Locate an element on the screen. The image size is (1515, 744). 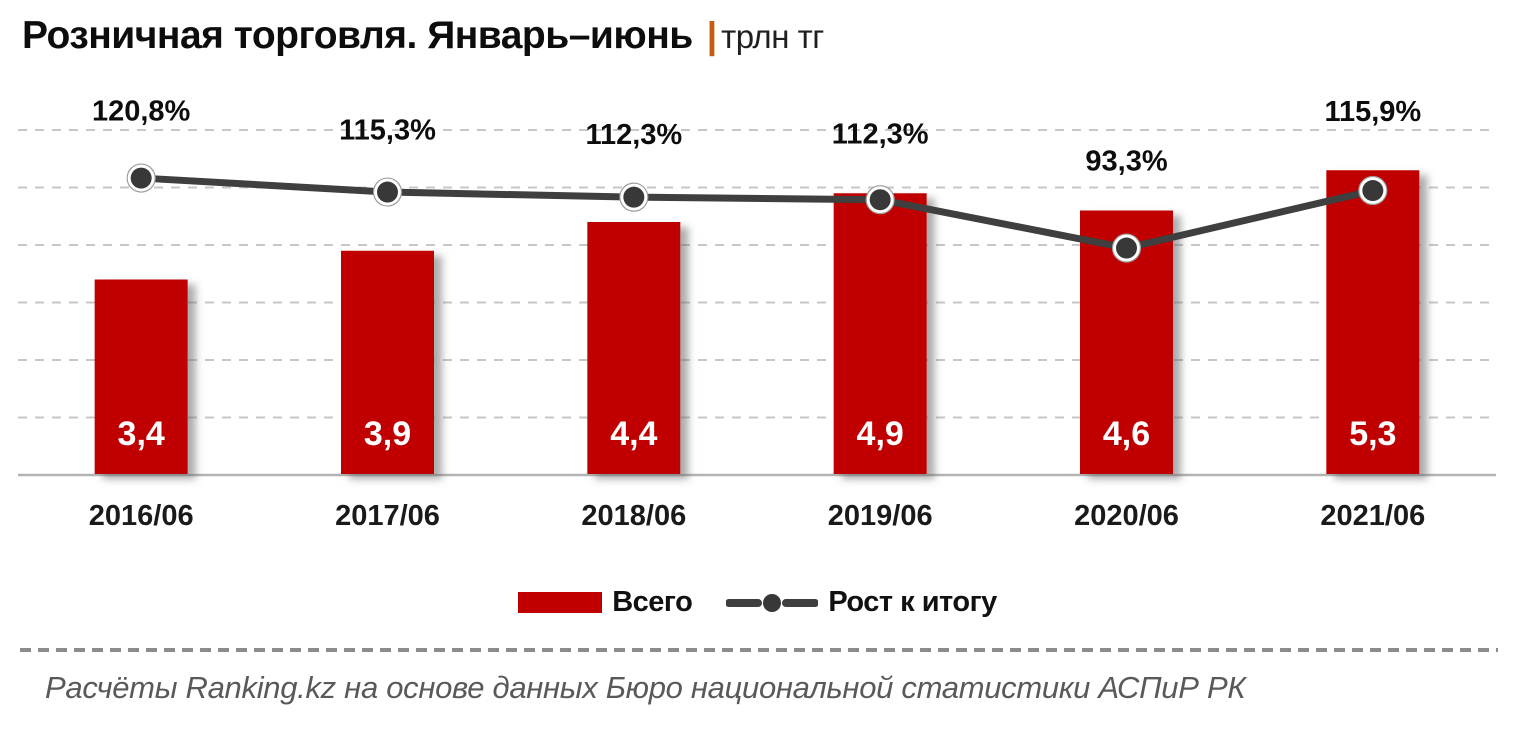
chart-legend: Всего Рост к итогу is located at coordinates (757, 602).